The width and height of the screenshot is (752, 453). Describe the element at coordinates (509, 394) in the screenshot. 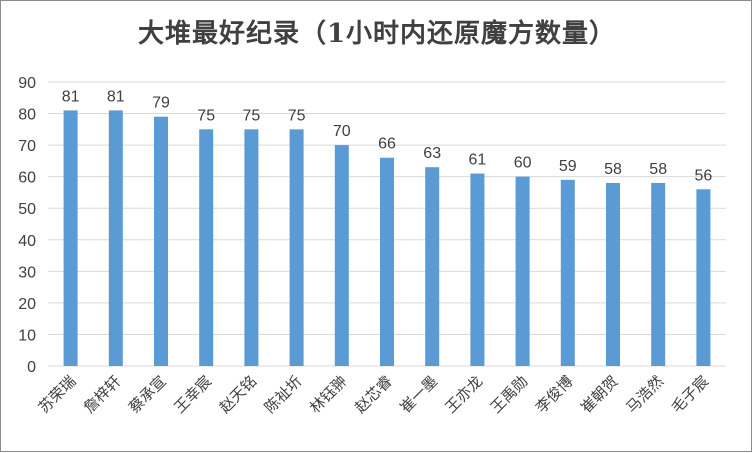

I see `category-label: 王禹勋` at that location.